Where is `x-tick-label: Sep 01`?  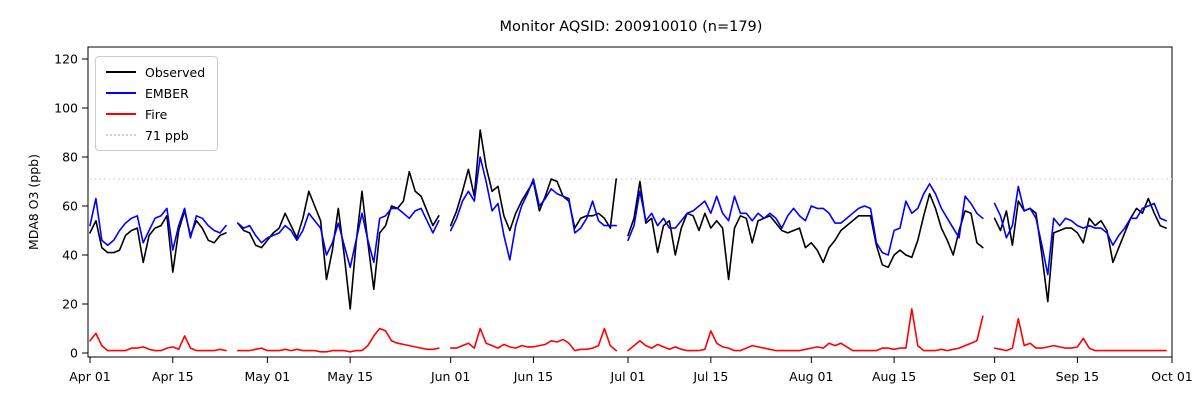
x-tick-label: Sep 01 is located at coordinates (994, 376).